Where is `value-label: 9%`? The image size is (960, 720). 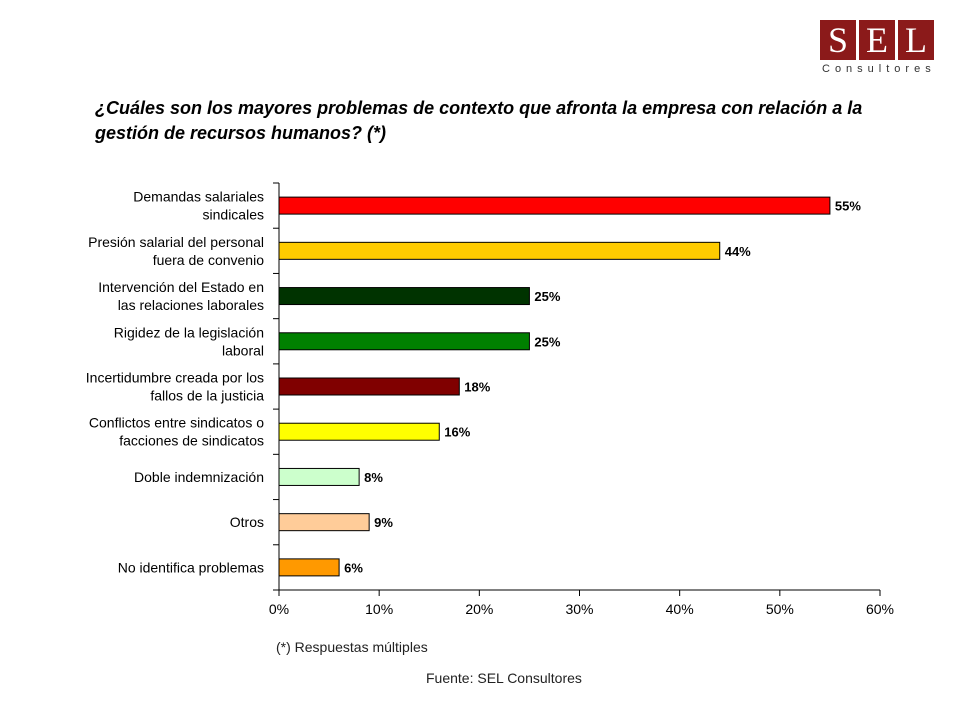 value-label: 9% is located at coordinates (383, 522).